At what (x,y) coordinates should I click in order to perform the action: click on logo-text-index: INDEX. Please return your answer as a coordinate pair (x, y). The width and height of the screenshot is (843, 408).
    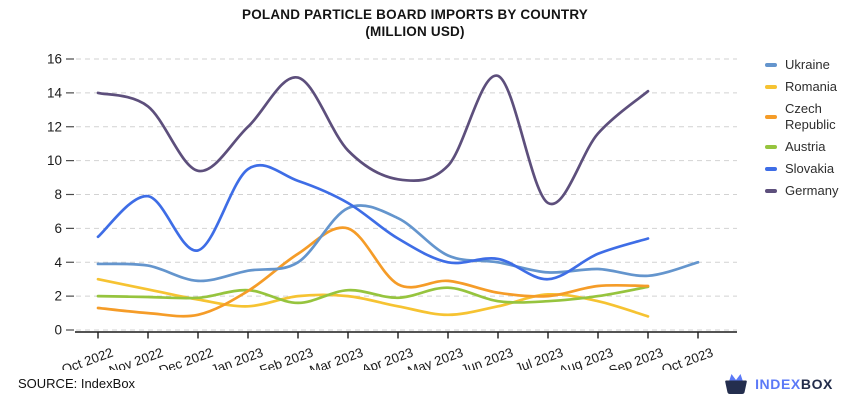
    Looking at the image, I should click on (778, 383).